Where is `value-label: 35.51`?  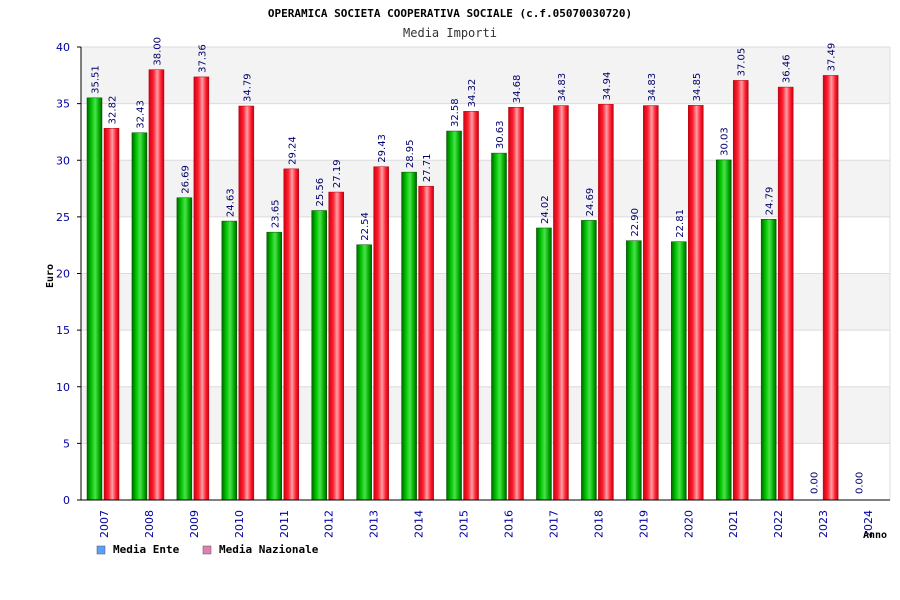
value-label: 35.51 is located at coordinates (96, 79).